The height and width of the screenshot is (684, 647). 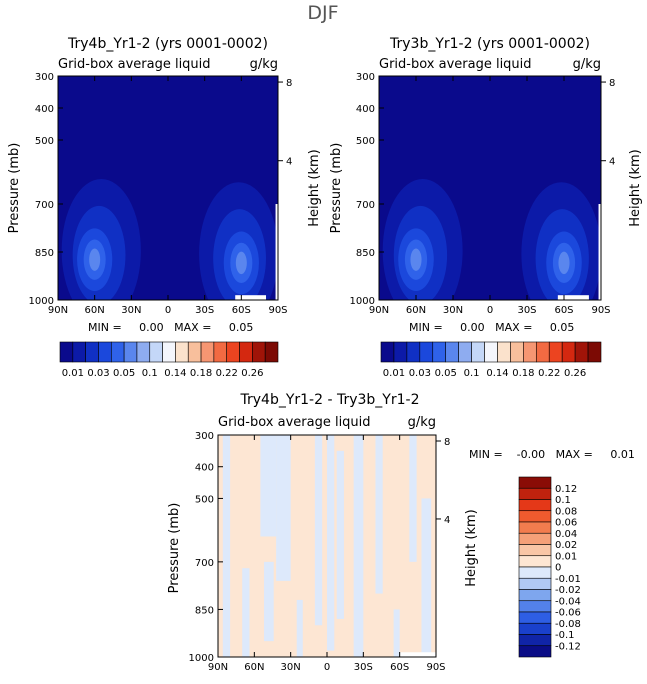 I want to click on colorbar-abs-left: 0.01 0.03 0.05 0.1 0.14 0.18 0.22 0.26, so click(x=169, y=360).